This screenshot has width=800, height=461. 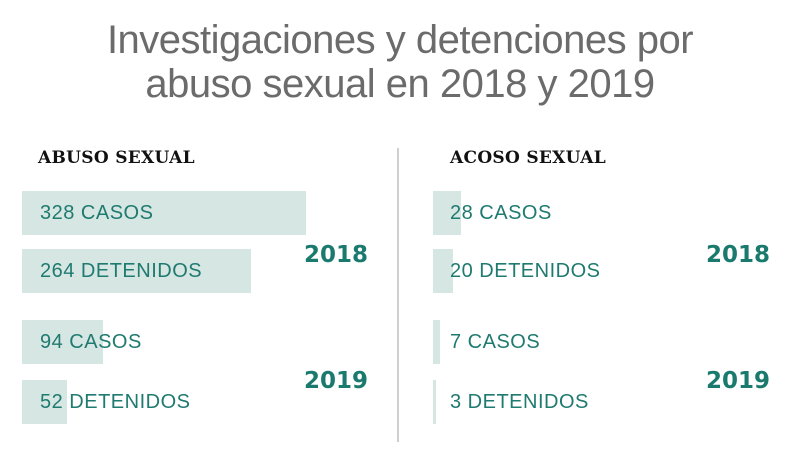 I want to click on abuso-sexual-panel-title: ABUSO SEXUAL, so click(x=116, y=158).